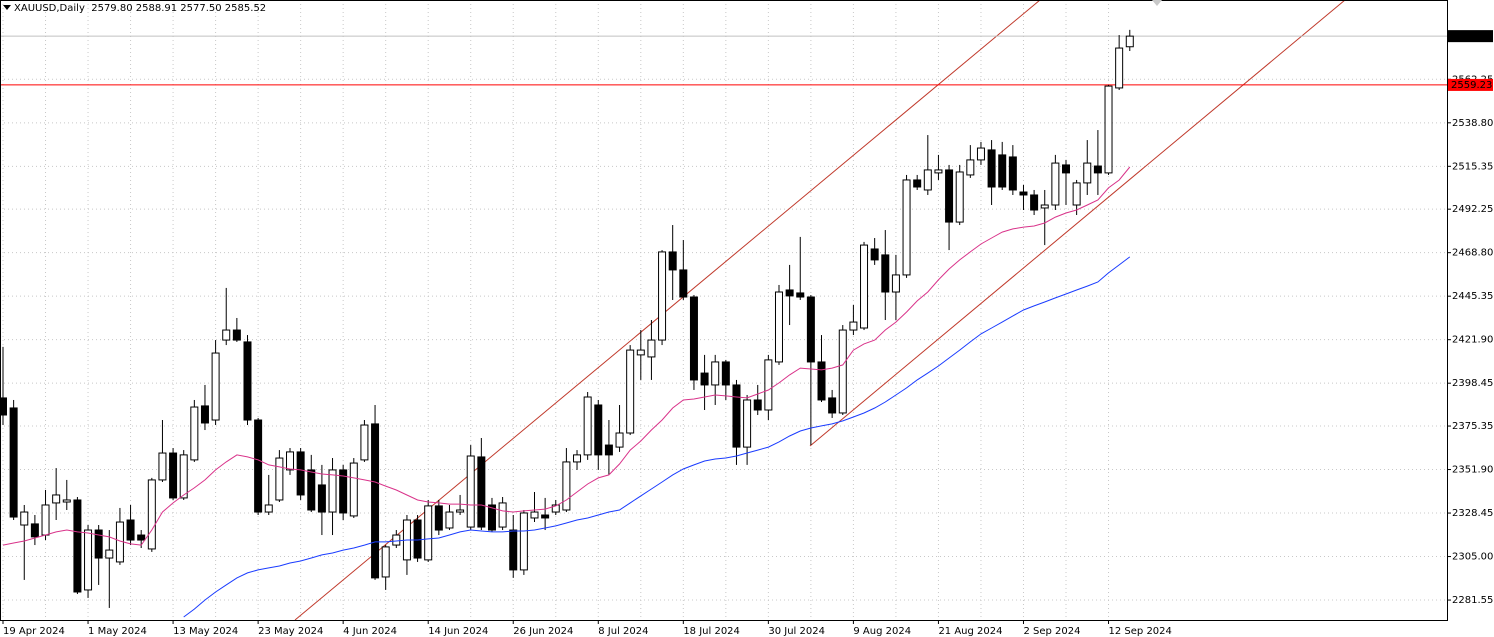  I want to click on price-line-label: 2559.23, so click(1471, 85).